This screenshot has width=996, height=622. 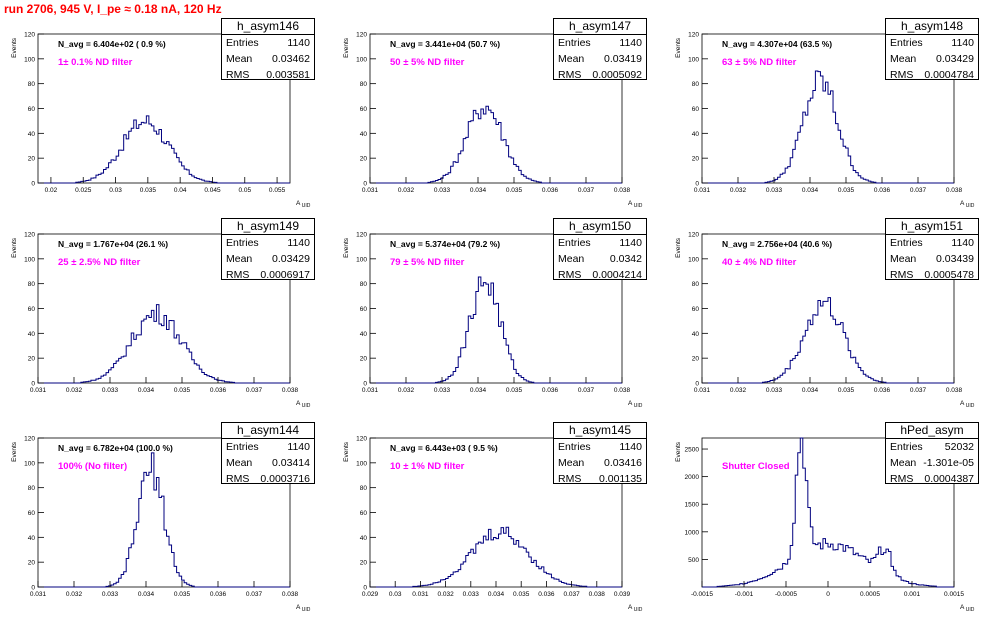 What do you see at coordinates (620, 479) in the screenshot?
I see `stats-value: 0.001135` at bounding box center [620, 479].